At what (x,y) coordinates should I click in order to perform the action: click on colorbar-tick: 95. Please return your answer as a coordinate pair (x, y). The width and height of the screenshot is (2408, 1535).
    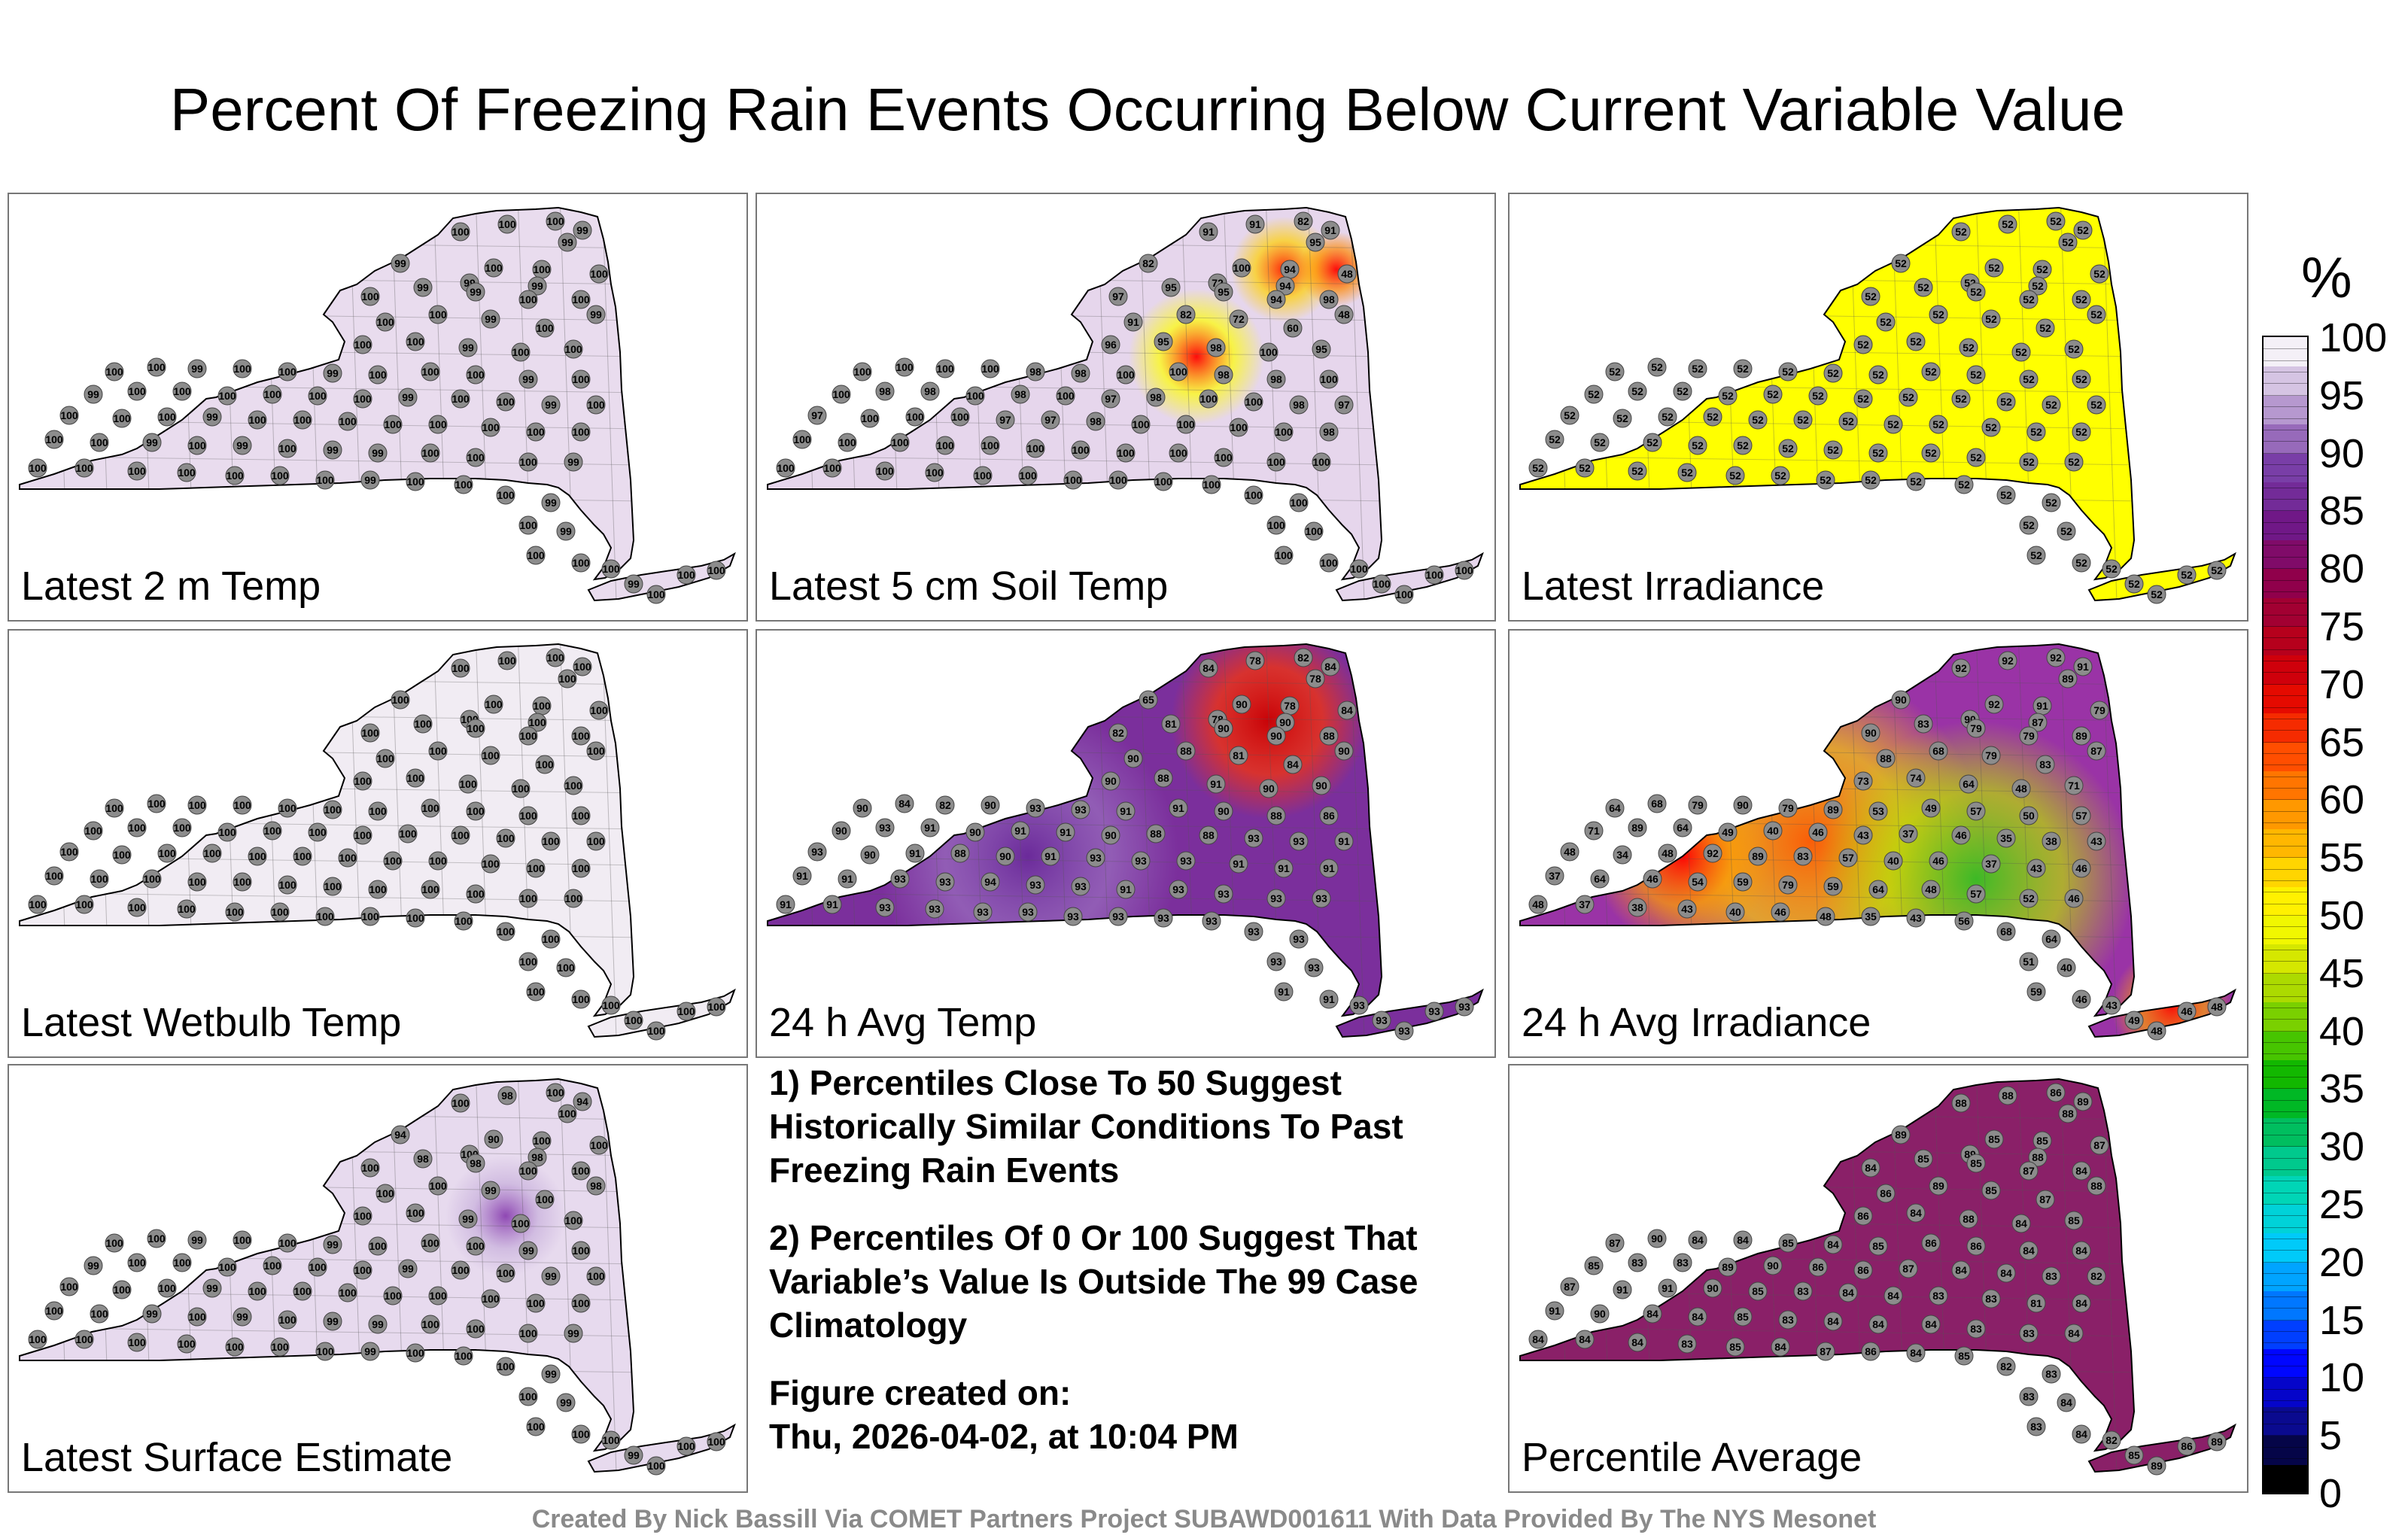
    Looking at the image, I should click on (2342, 395).